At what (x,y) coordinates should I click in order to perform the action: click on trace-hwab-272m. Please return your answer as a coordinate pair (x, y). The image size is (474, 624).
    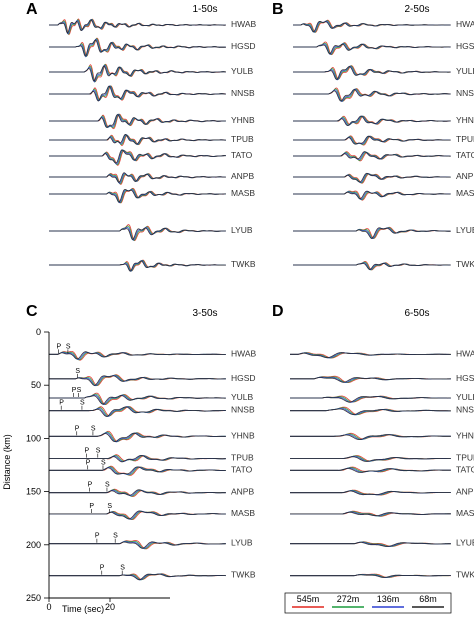
    Looking at the image, I should click on (137, 27).